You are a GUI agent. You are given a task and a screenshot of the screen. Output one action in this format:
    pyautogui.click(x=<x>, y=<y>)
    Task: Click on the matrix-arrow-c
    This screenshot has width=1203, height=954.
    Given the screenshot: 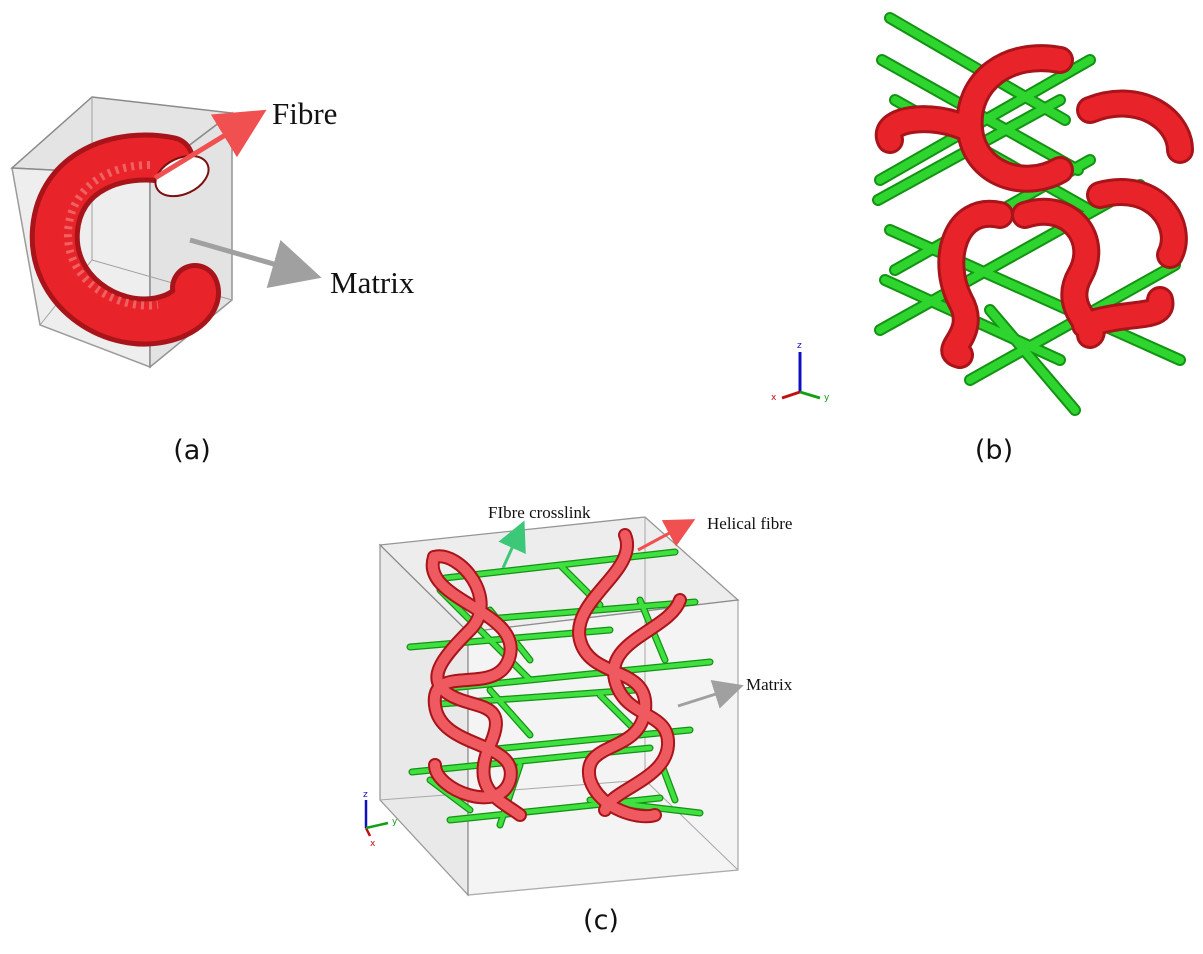 What is the action you would take?
    pyautogui.click(x=710, y=694)
    